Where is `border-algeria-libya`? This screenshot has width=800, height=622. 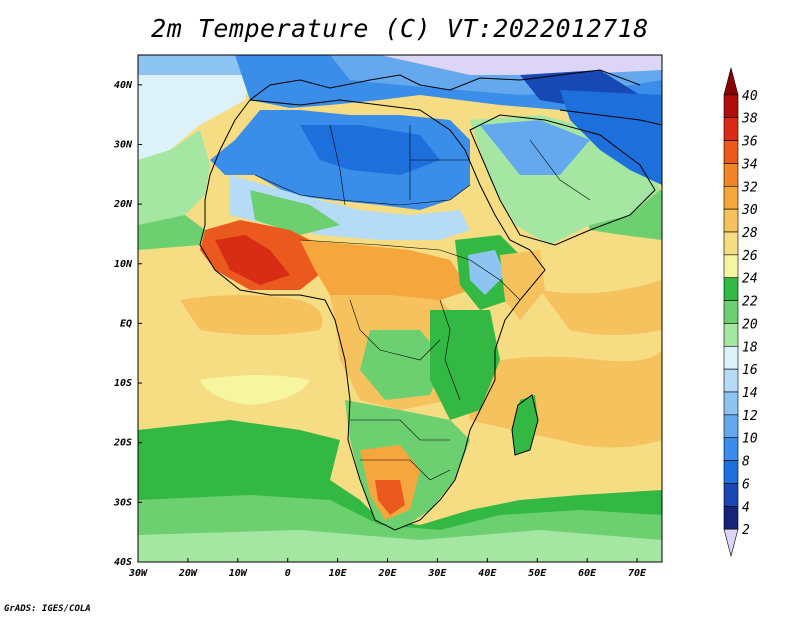 border-algeria-libya is located at coordinates (337, 165).